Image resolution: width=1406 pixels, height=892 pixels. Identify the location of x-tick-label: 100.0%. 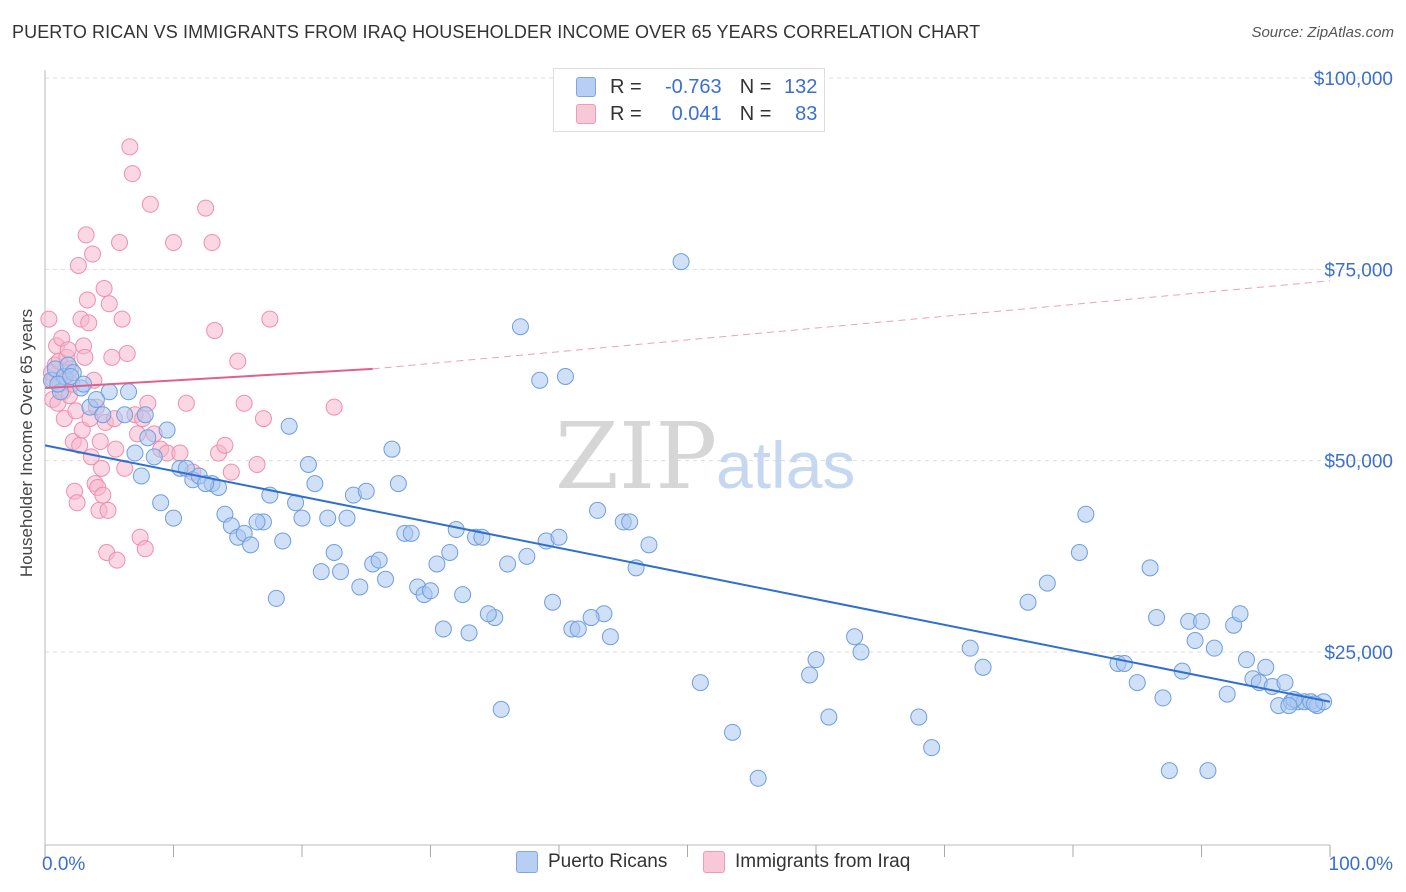
(1361, 864).